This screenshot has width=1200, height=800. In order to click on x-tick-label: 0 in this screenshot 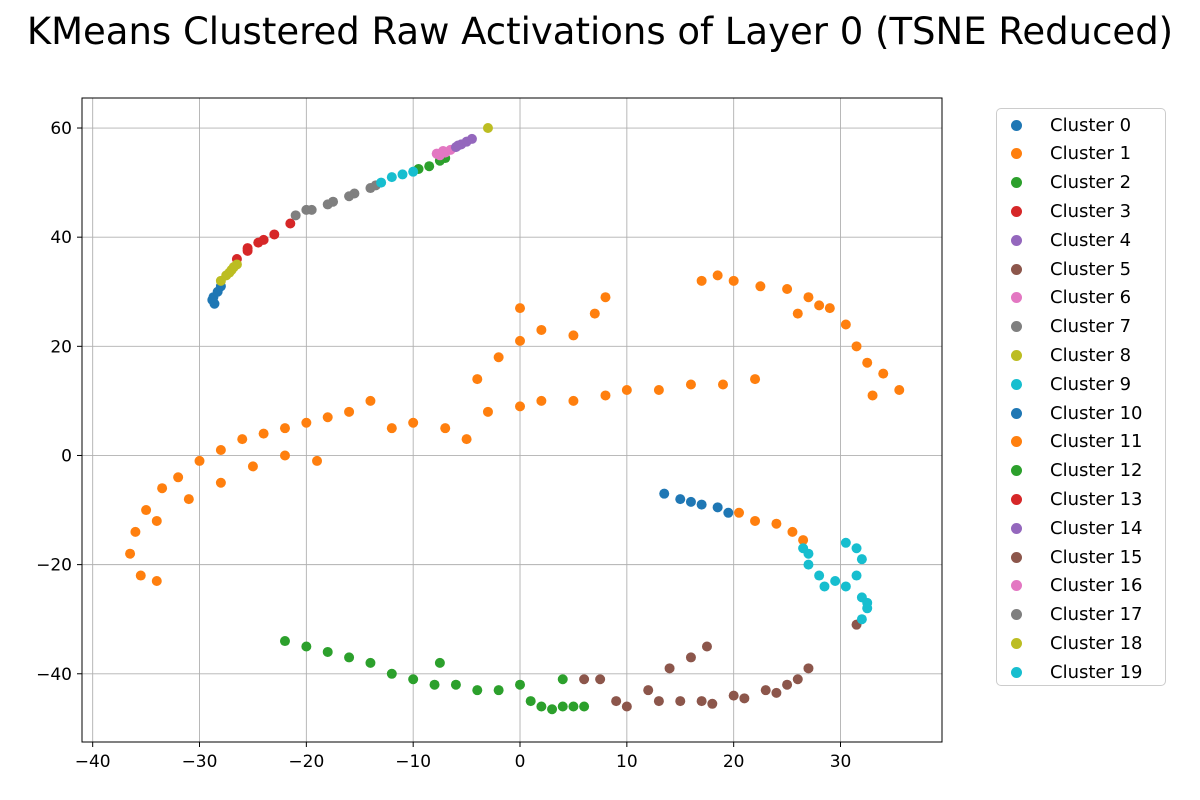, I will do `click(520, 762)`.